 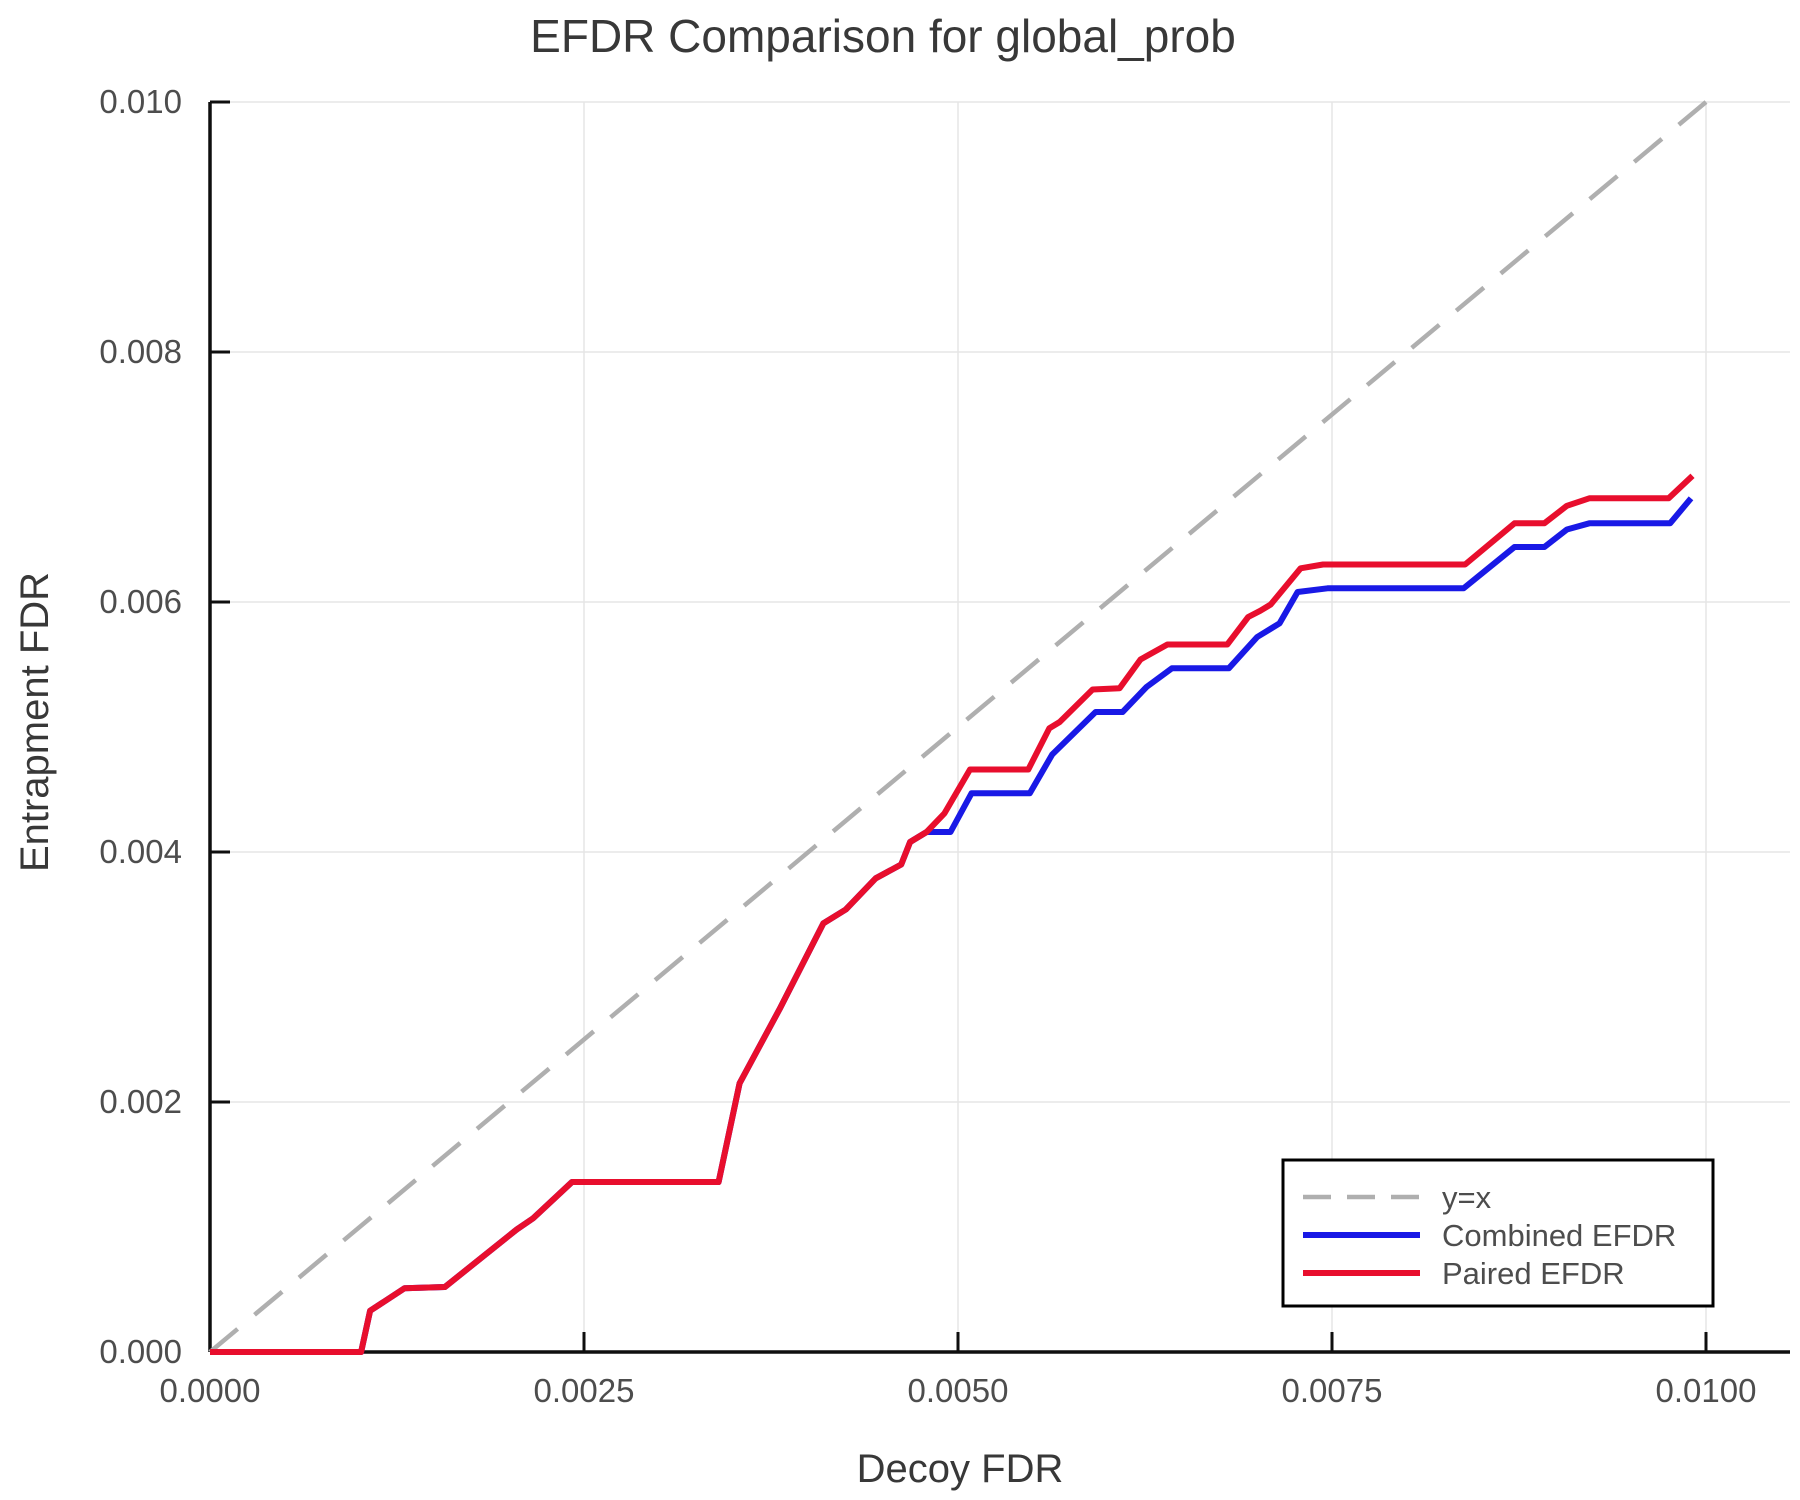 I want to click on legend-entry: Paired EFDR, so click(x=1464, y=1273).